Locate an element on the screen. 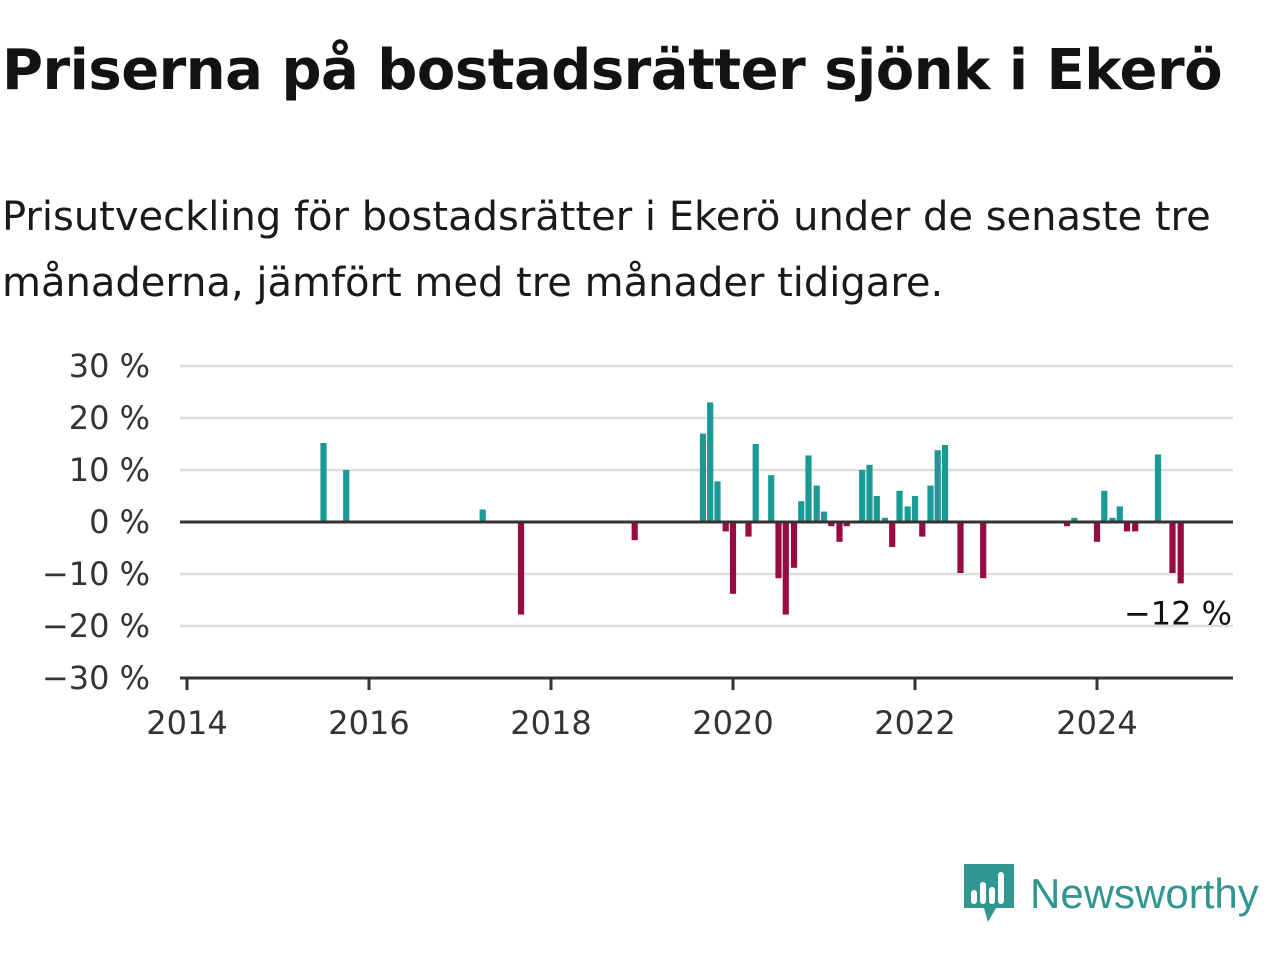 This screenshot has width=1280, height=960. annotations: −12 % is located at coordinates (1178, 613).